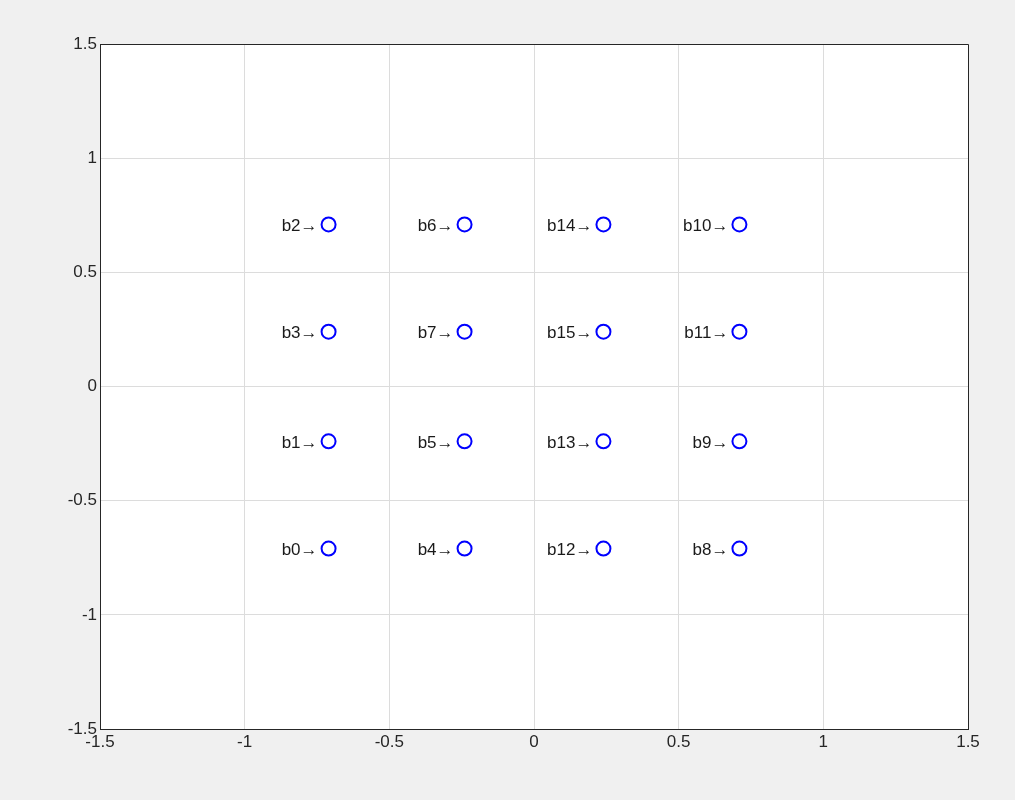 This screenshot has height=800, width=1015. Describe the element at coordinates (299, 550) in the screenshot. I see `annotation: b0→` at that location.